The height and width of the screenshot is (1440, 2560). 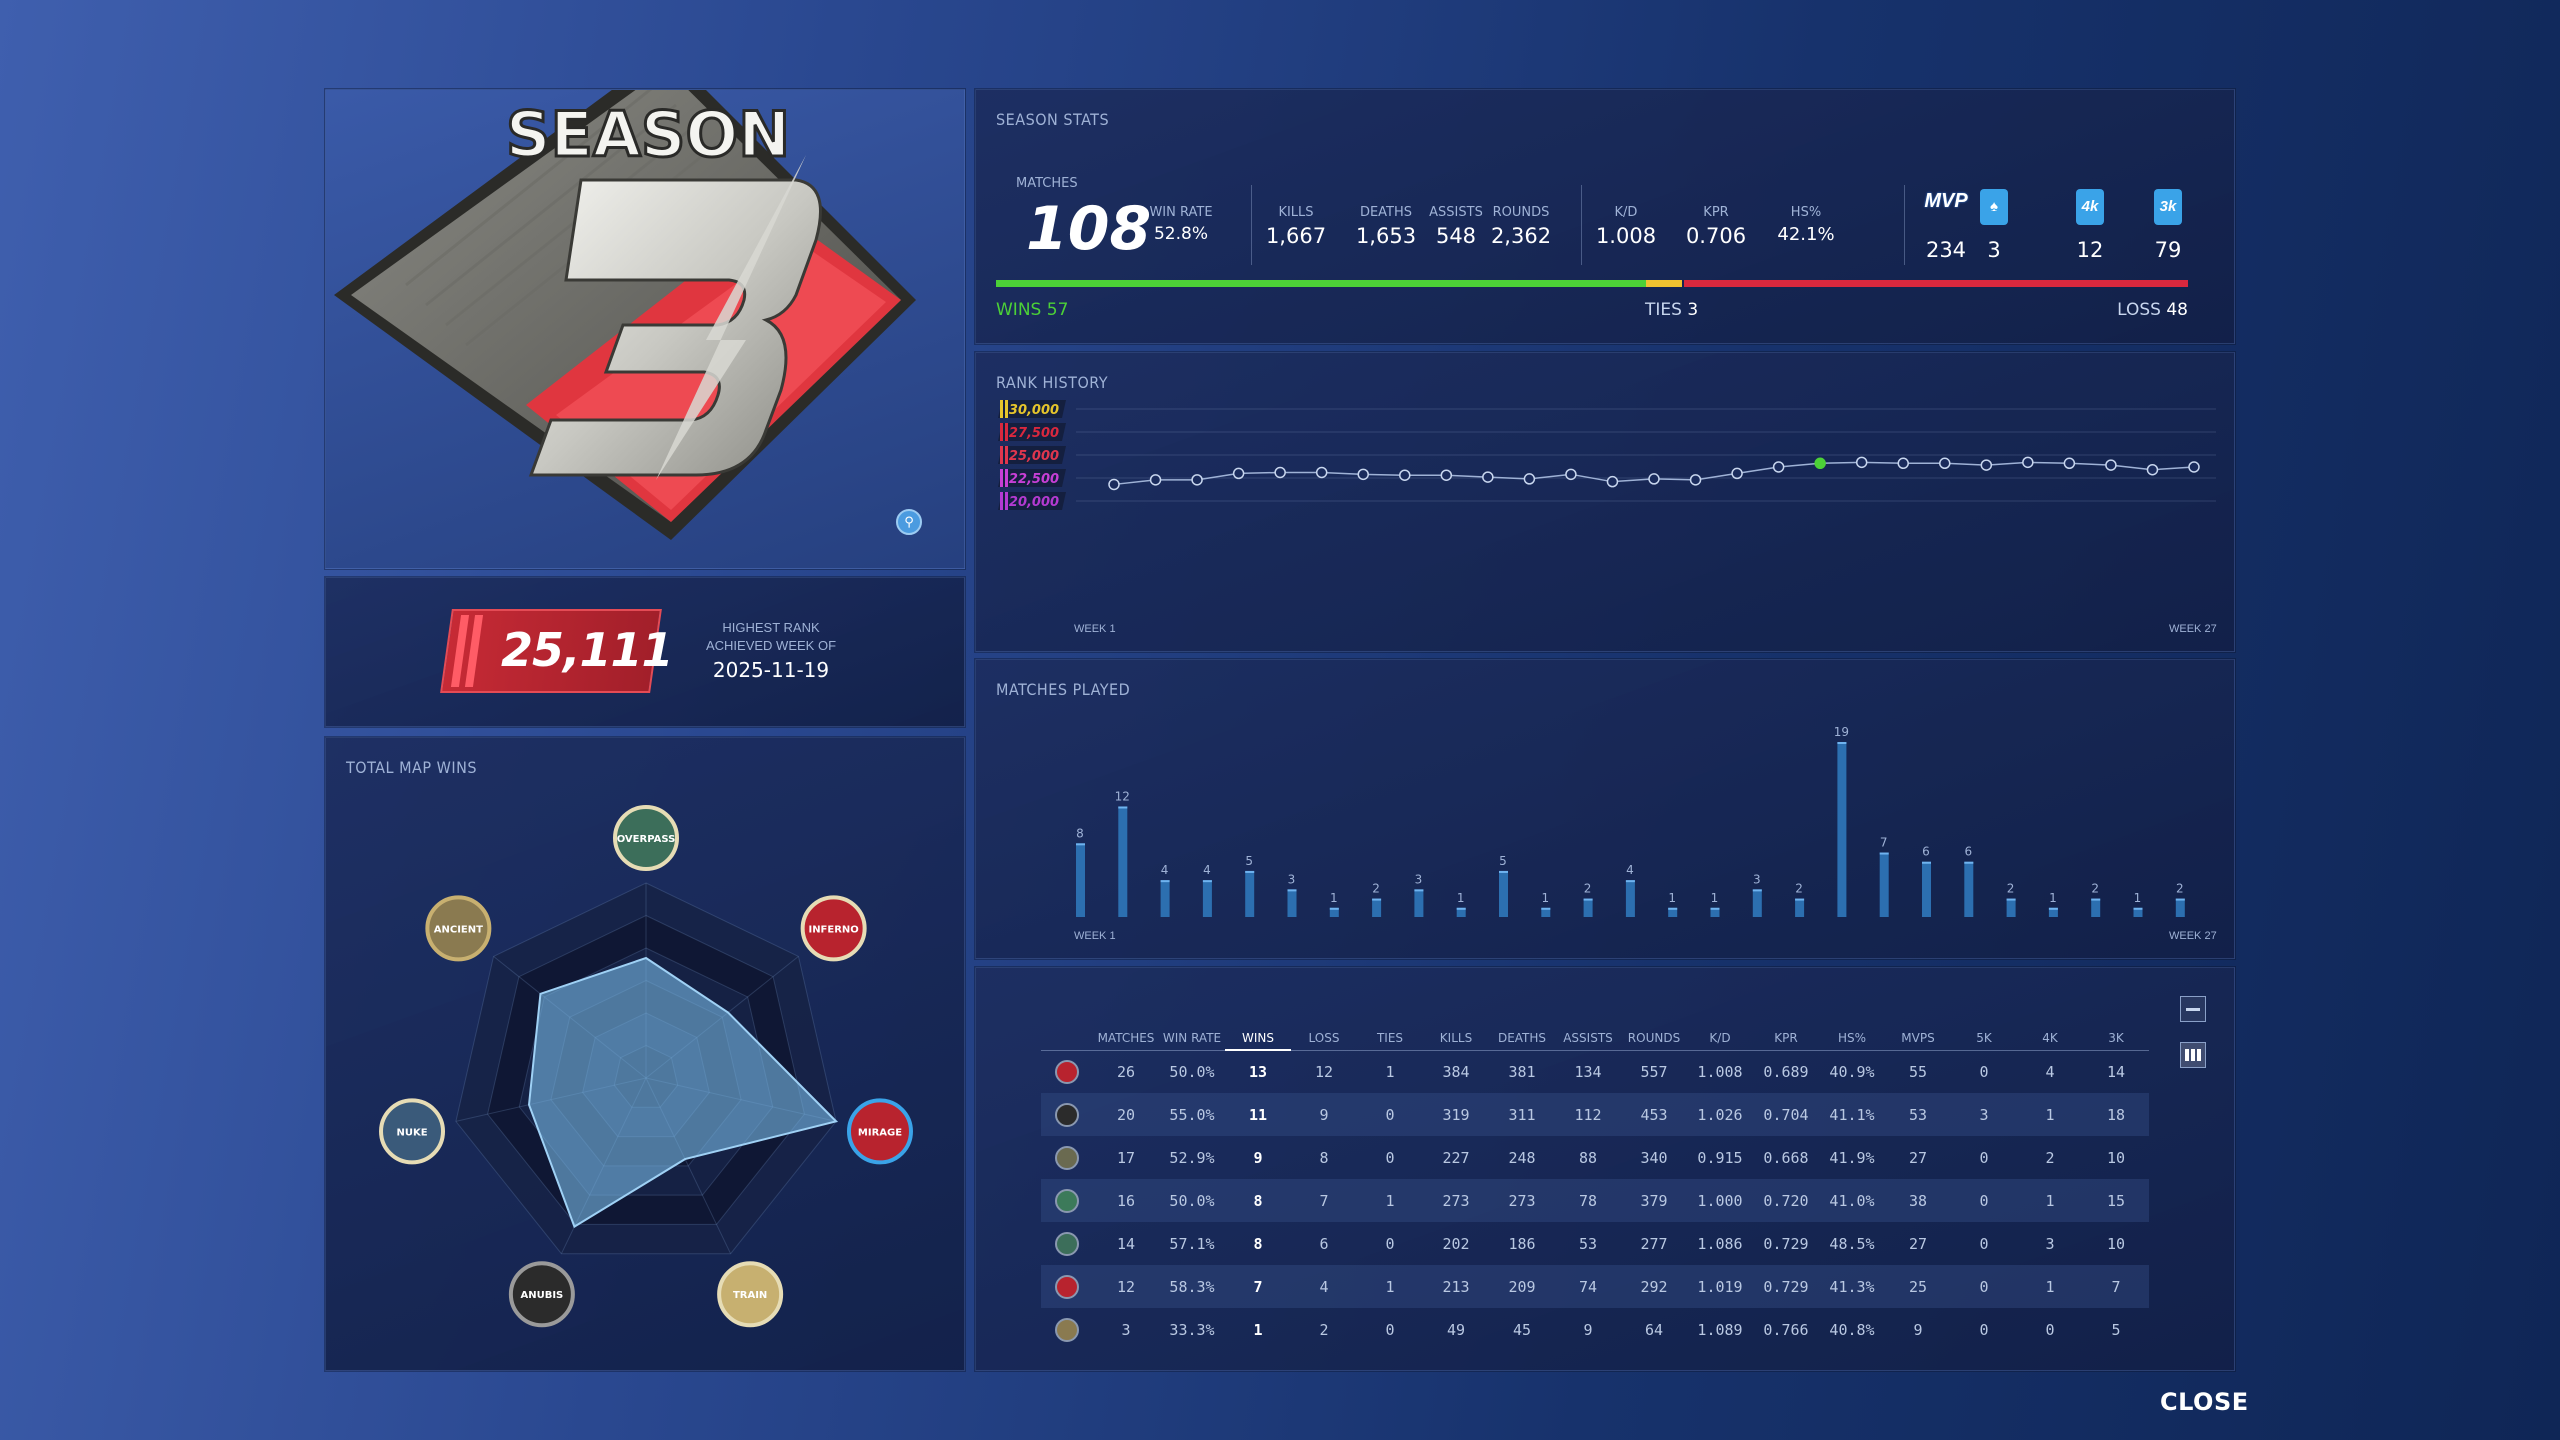 What do you see at coordinates (1918, 1157) in the screenshot?
I see `table-cell: 27` at bounding box center [1918, 1157].